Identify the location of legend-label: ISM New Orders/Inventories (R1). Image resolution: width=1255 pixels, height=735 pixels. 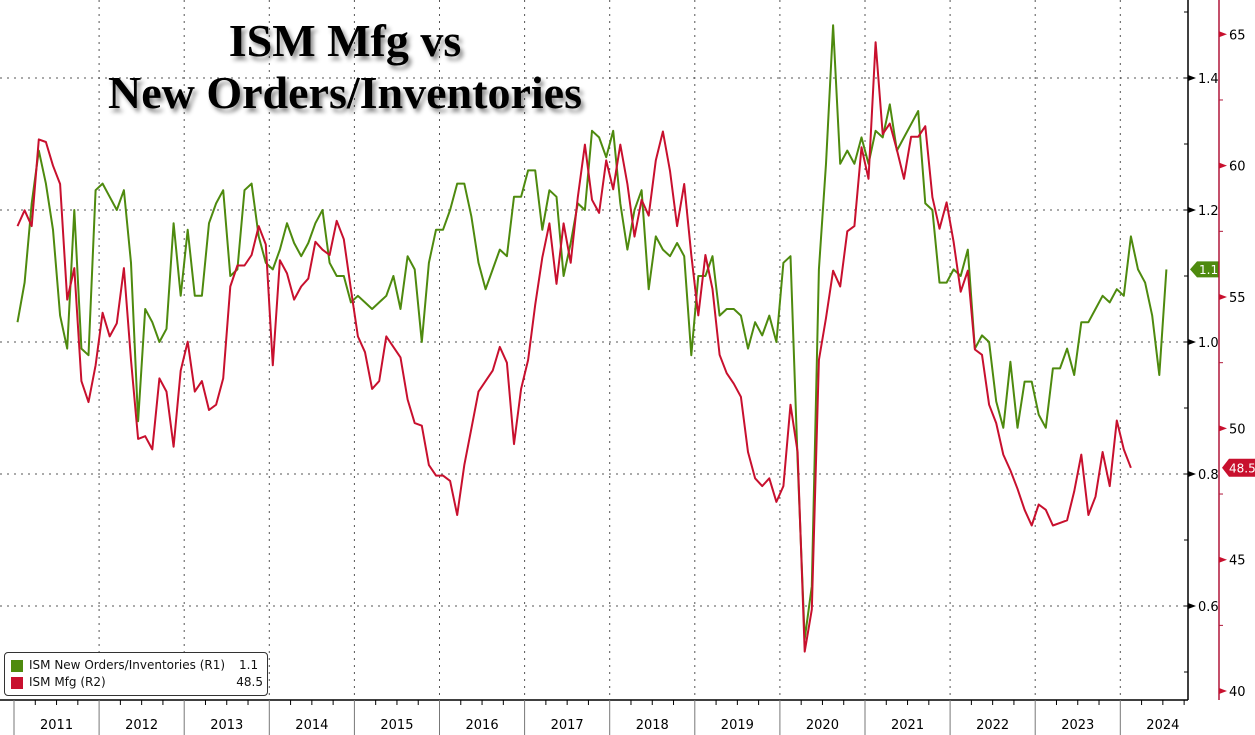
(127, 665).